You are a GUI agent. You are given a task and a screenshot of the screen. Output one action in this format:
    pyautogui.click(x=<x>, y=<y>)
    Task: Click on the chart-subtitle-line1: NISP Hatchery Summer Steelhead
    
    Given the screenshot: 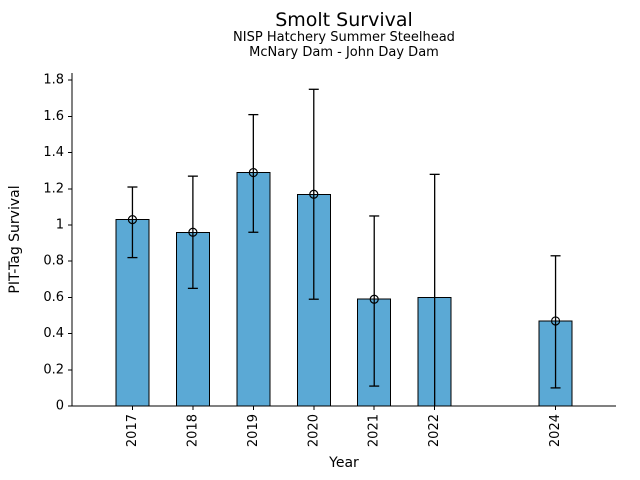 What is the action you would take?
    pyautogui.click(x=344, y=37)
    